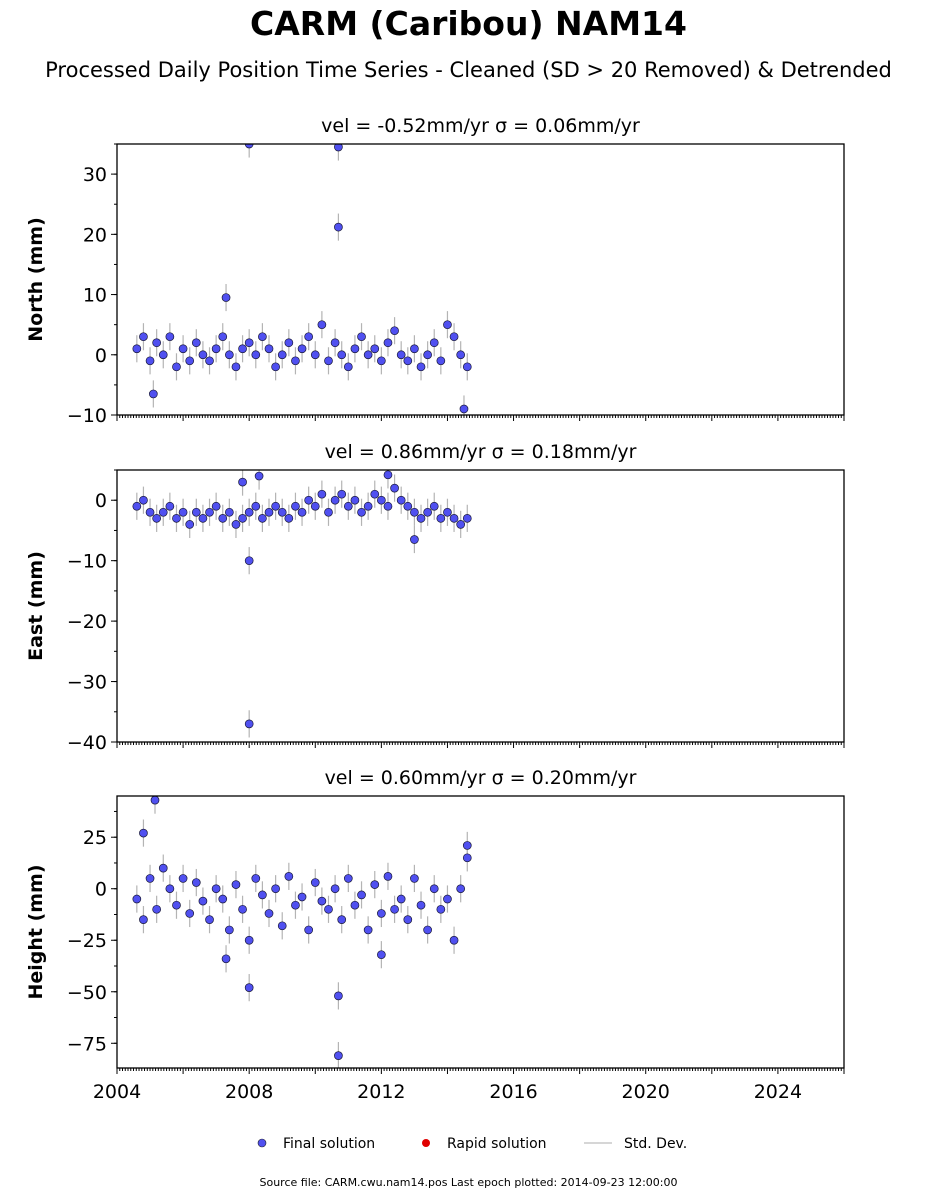 The image size is (937, 1200). Describe the element at coordinates (426, 1144) in the screenshot. I see `rapid-solution-marker-icon` at that location.